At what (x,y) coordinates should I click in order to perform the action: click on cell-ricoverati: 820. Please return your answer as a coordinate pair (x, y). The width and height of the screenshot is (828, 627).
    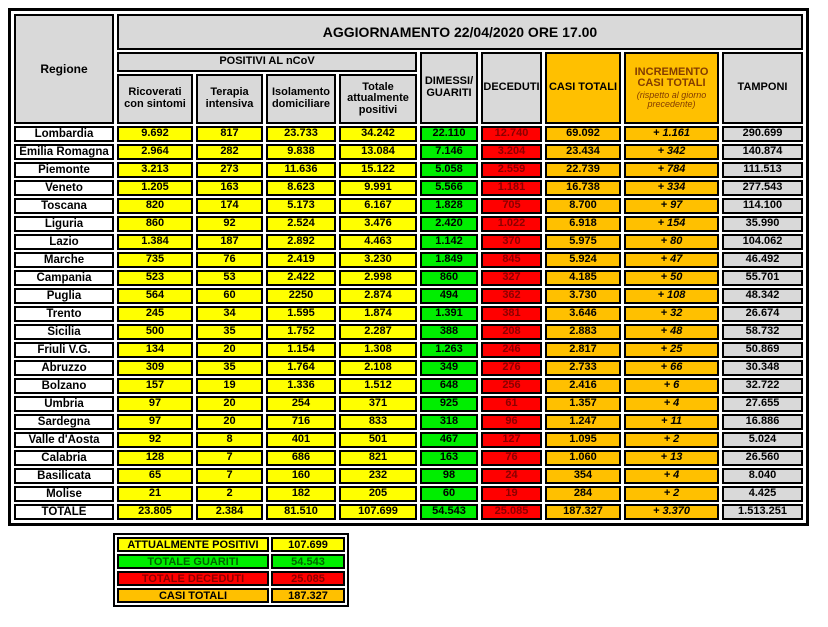
    Looking at the image, I should click on (155, 206).